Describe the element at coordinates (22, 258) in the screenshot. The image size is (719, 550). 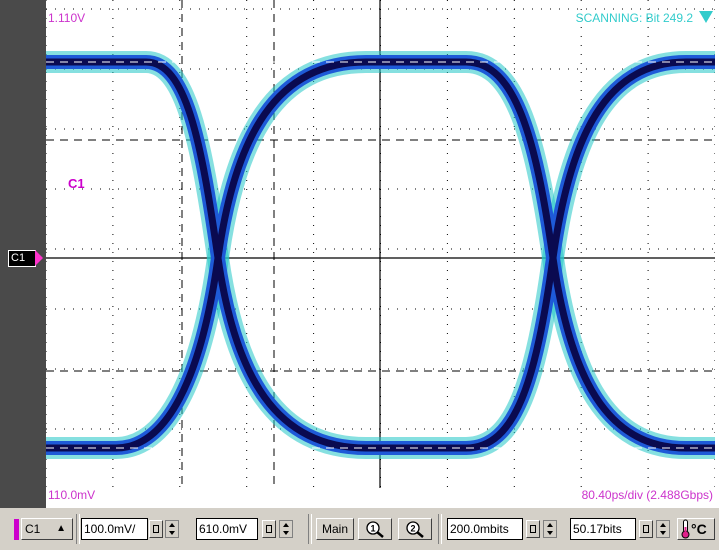
I see `channel-ground-marker: C1` at that location.